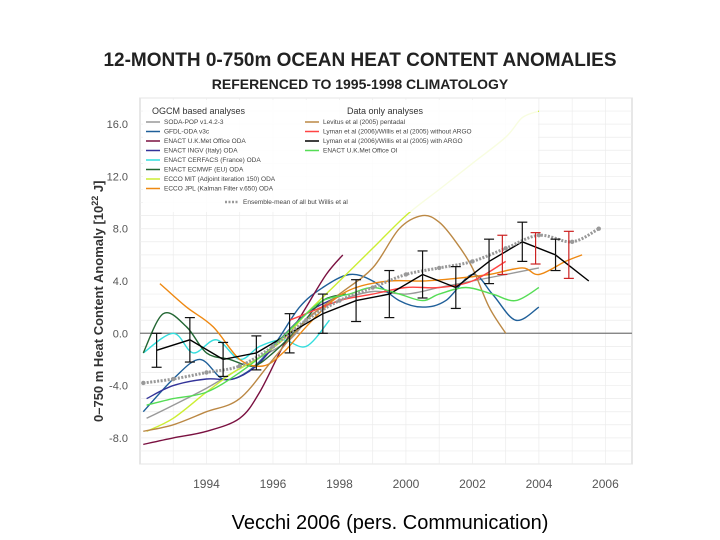 Image resolution: width=720 pixels, height=540 pixels. What do you see at coordinates (539, 484) in the screenshot?
I see `x-tick-label: 2004` at bounding box center [539, 484].